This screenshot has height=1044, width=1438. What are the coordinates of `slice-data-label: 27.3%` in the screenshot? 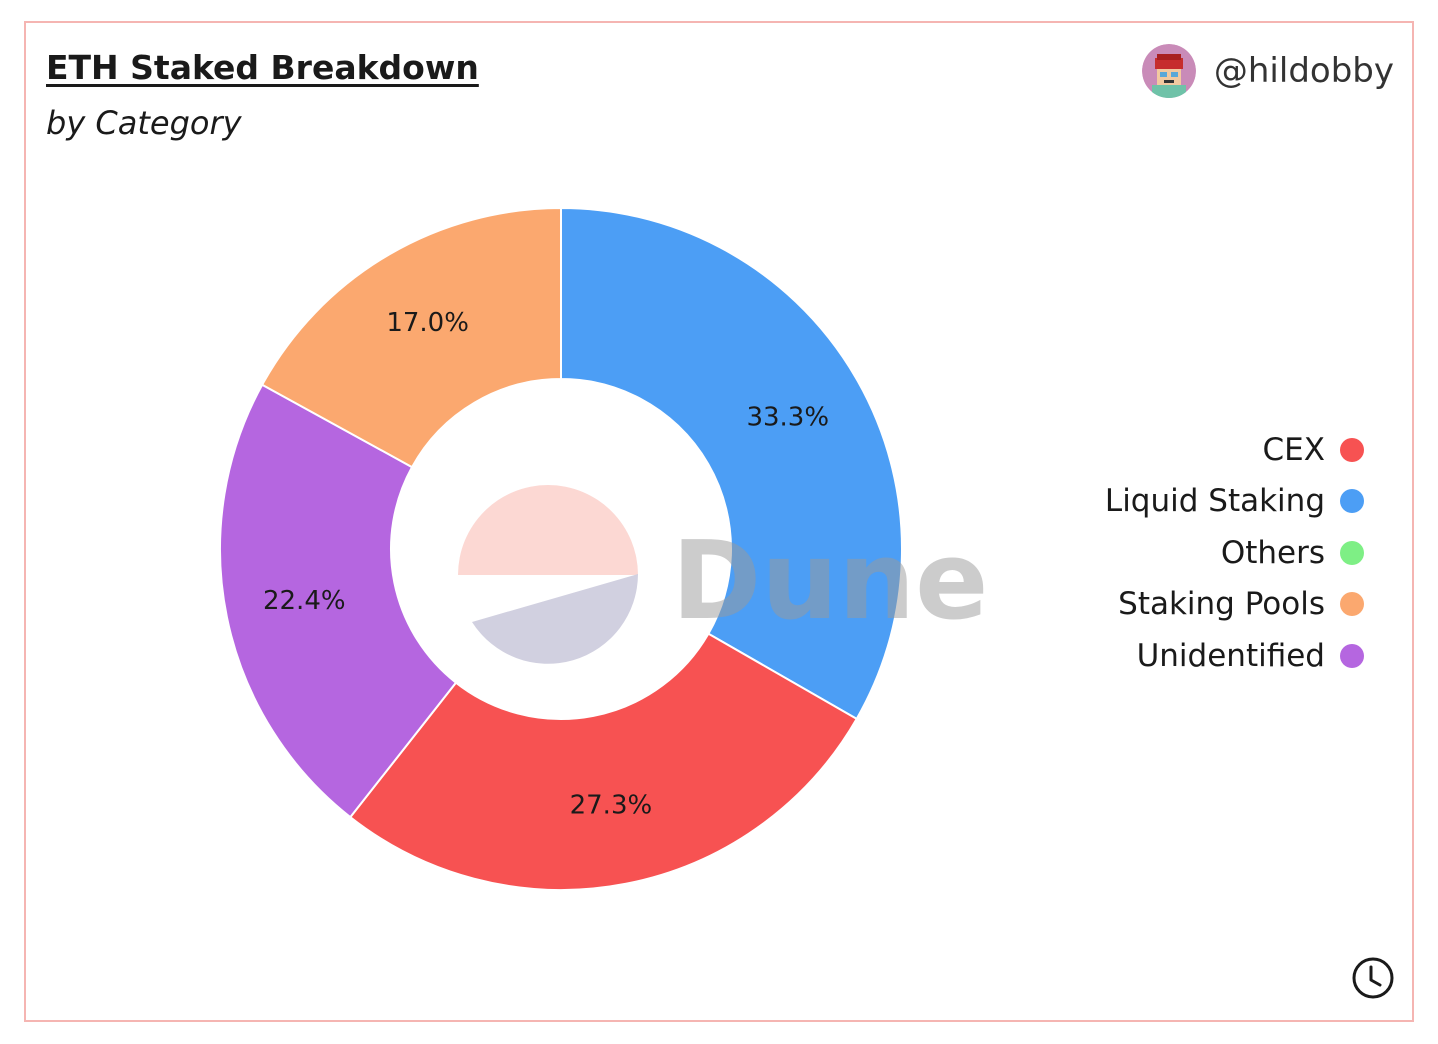 It's located at (611, 806).